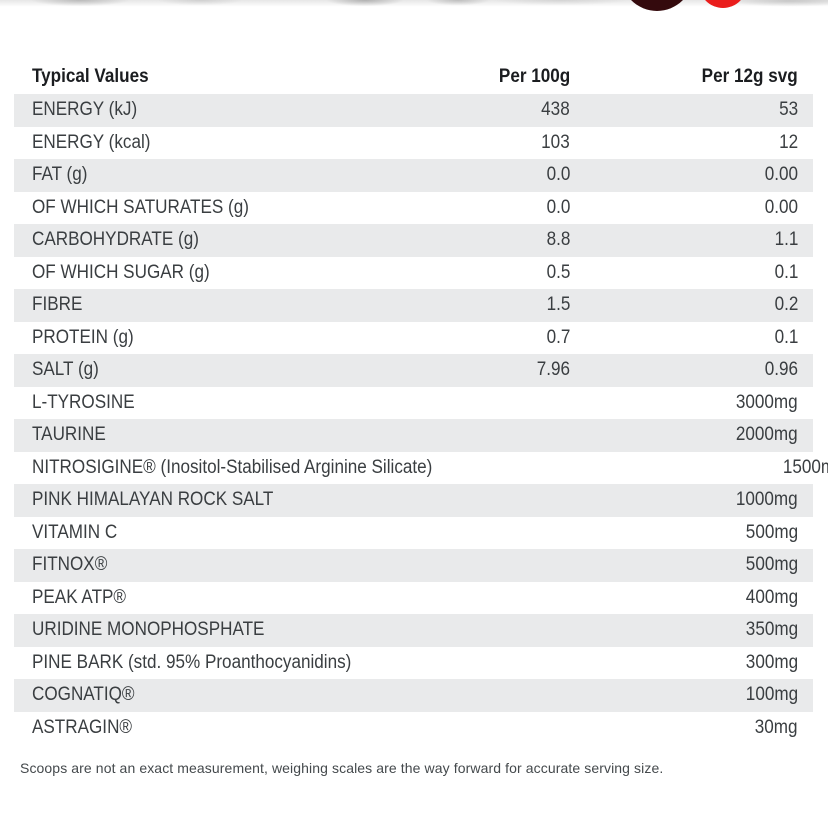 This screenshot has height=820, width=828. What do you see at coordinates (786, 240) in the screenshot?
I see `row-per-serving-value: 1.1` at bounding box center [786, 240].